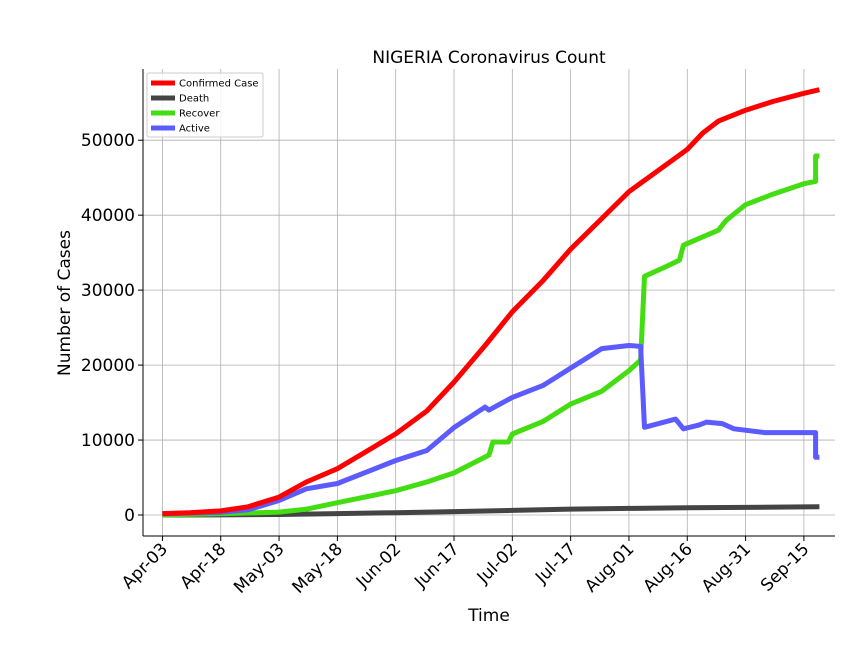  I want to click on legend-label: Confirmed Case, so click(219, 84).